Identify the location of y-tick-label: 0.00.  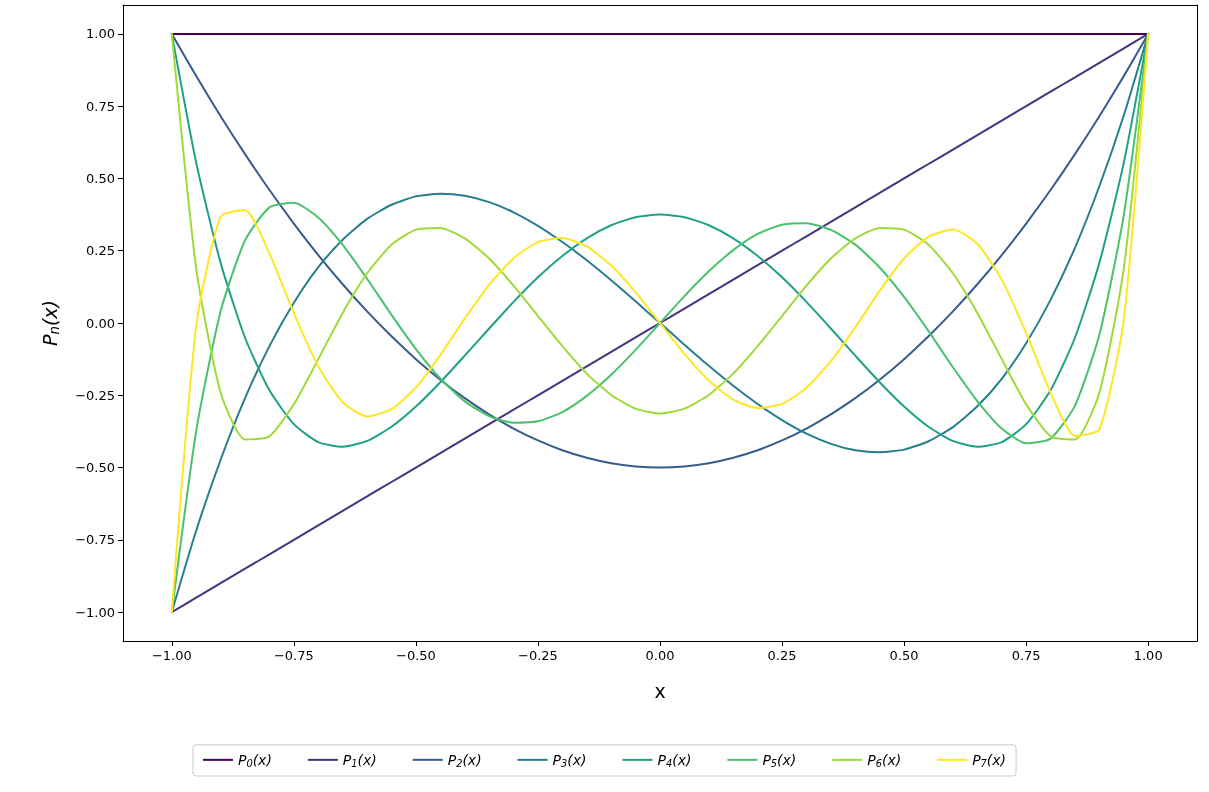
(100, 323).